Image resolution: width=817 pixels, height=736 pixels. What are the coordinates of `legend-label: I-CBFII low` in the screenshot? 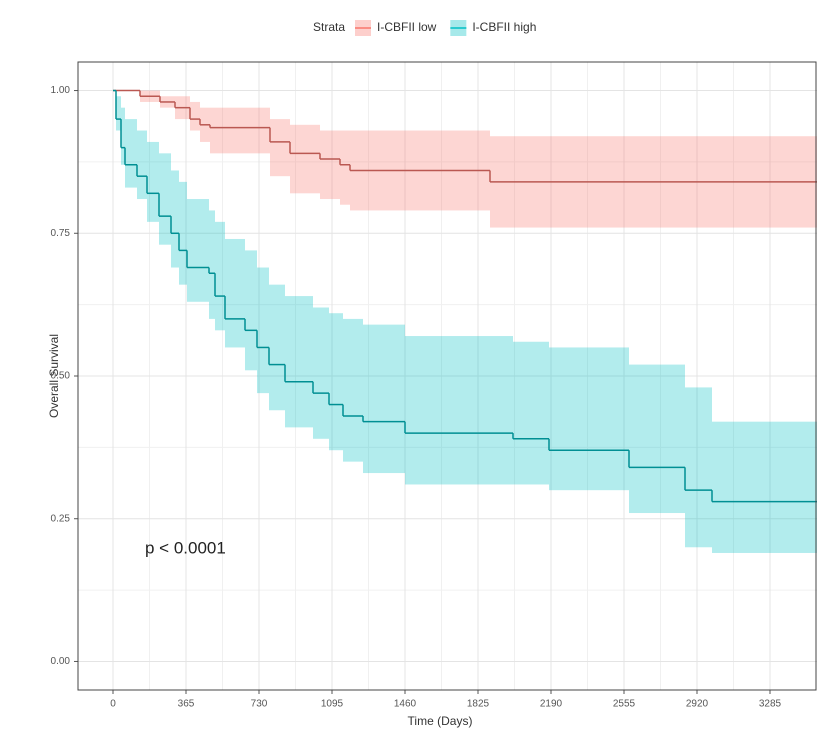 It's located at (407, 27).